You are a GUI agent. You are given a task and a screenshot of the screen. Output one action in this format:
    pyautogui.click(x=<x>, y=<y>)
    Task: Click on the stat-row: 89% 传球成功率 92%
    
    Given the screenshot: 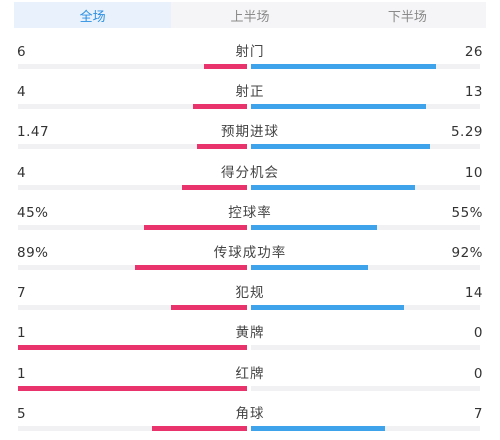 What is the action you would take?
    pyautogui.click(x=250, y=264)
    